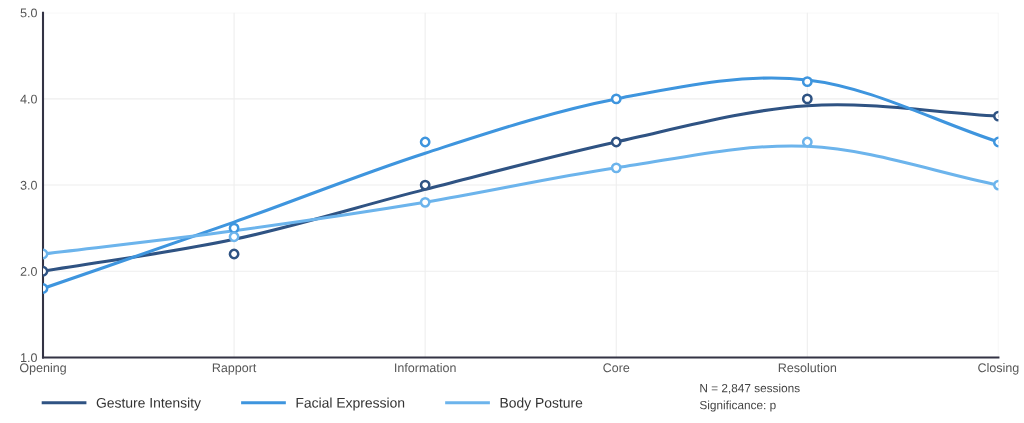  What do you see at coordinates (541, 404) in the screenshot?
I see `legend-label: Body Posture` at bounding box center [541, 404].